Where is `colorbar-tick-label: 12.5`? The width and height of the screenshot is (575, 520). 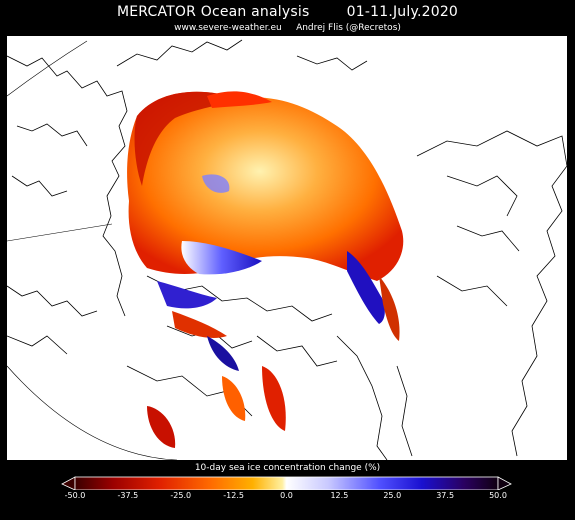
colorbar-tick-label: 12.5 is located at coordinates (339, 495).